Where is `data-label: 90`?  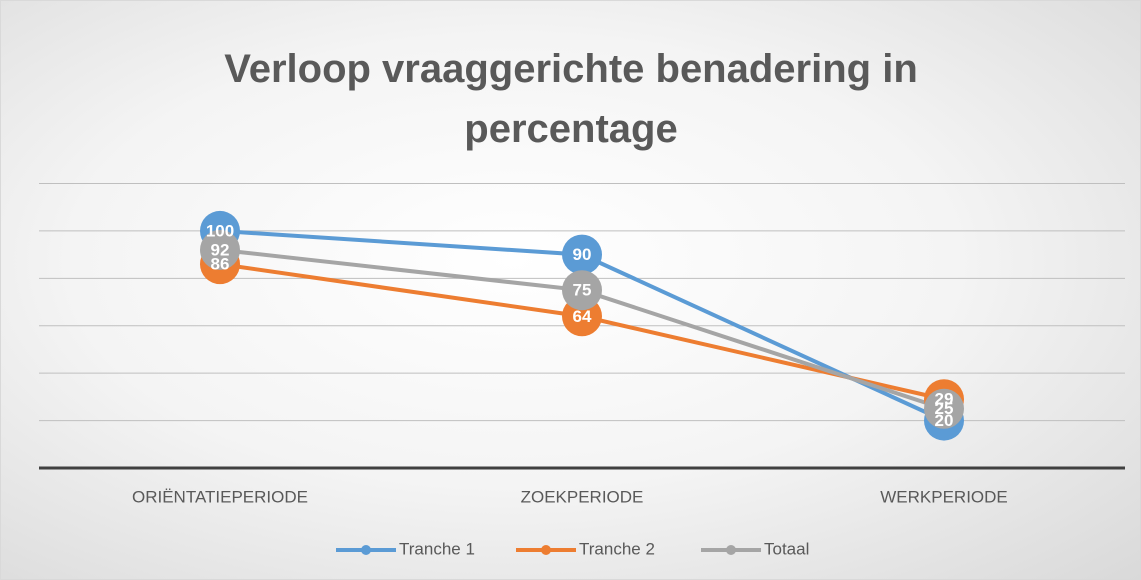
data-label: 90 is located at coordinates (582, 254).